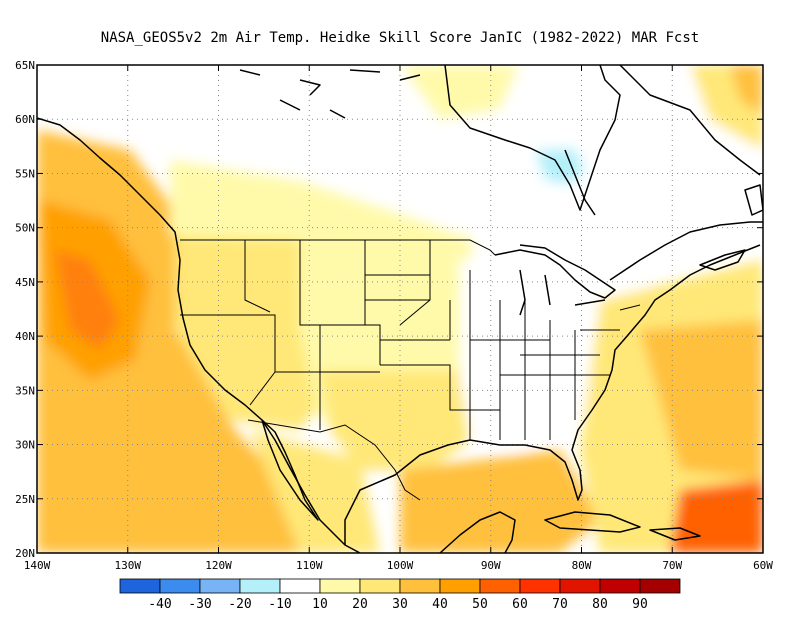 This screenshot has width=800, height=618. I want to click on cuba, so click(592, 522).